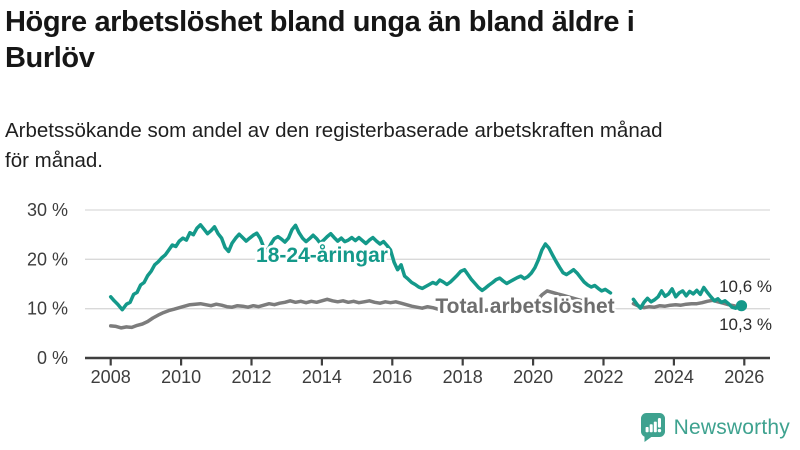 This screenshot has height=450, width=800. Describe the element at coordinates (47, 259) in the screenshot. I see `y-tick-label: 20 %` at that location.